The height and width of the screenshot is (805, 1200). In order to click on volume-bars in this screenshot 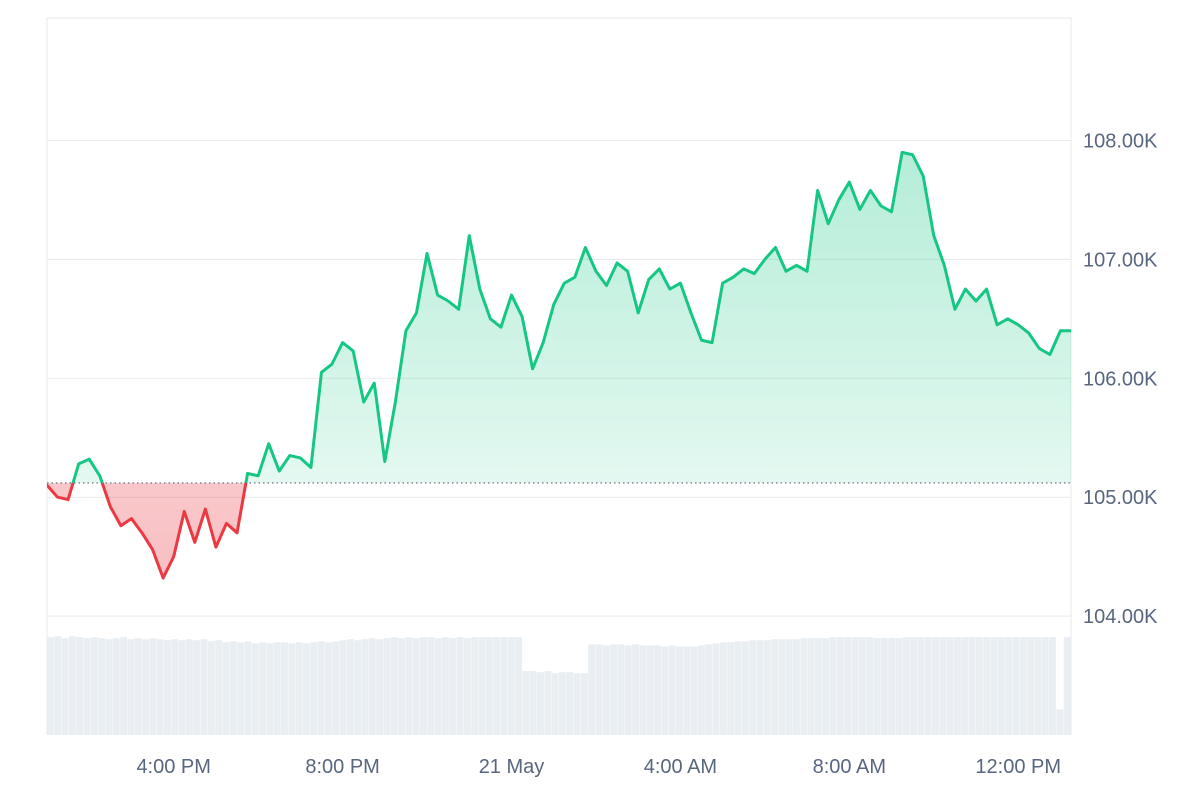, I will do `click(559, 685)`.